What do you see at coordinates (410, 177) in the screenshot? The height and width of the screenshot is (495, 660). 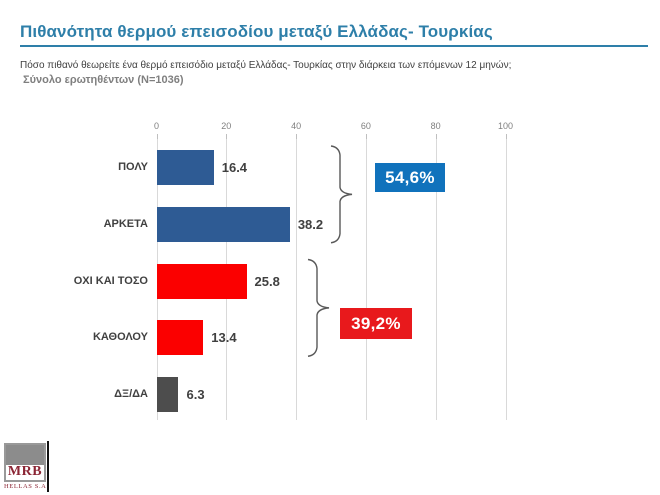 I see `group-total-badge: 54,6%` at bounding box center [410, 177].